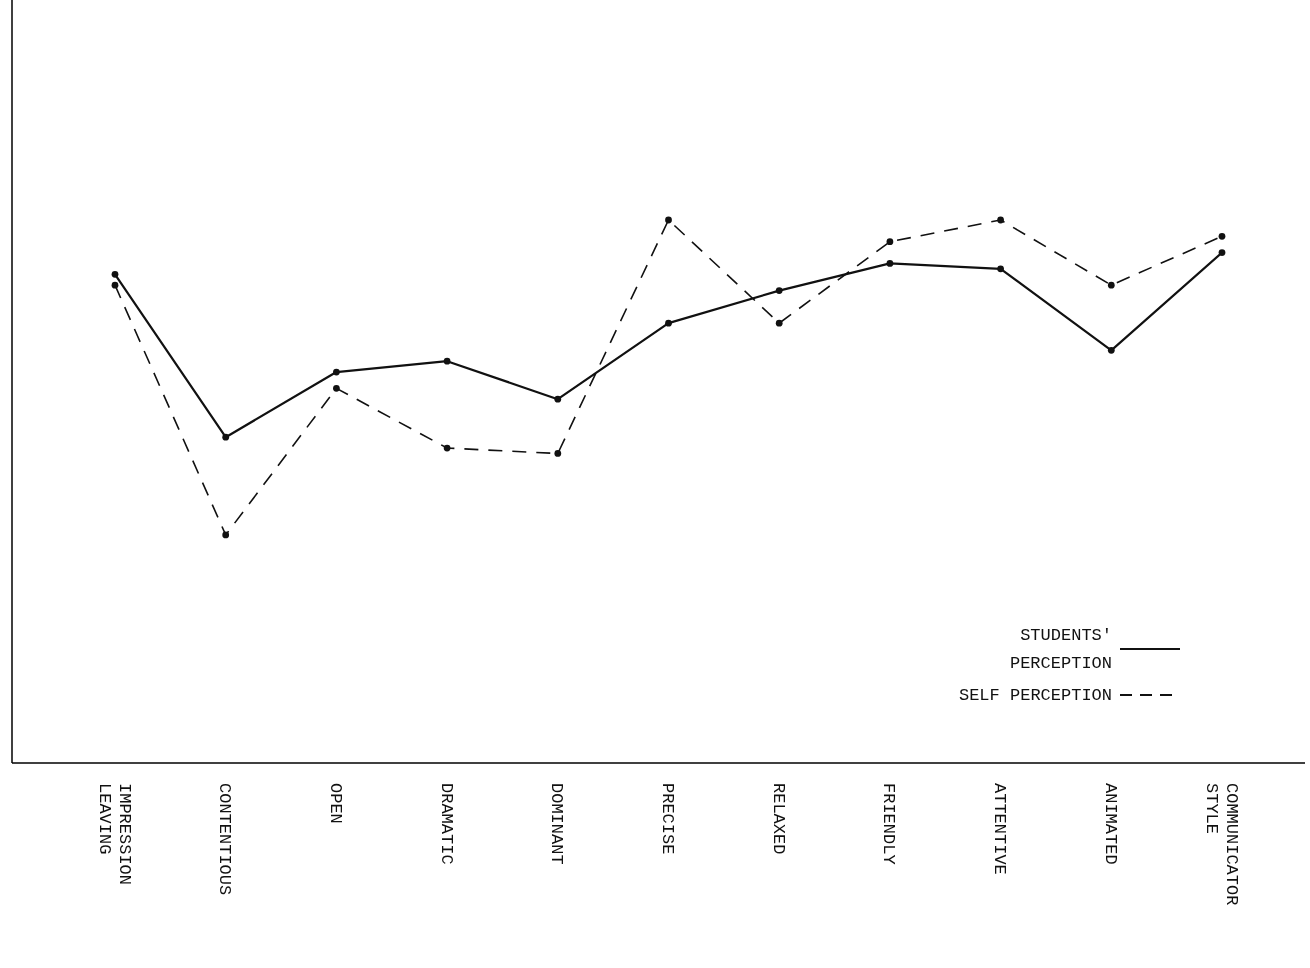 Image resolution: width=1310 pixels, height=968 pixels. Describe the element at coordinates (1221, 844) in the screenshot. I see `x-tick-label: COMMUNICATOR STYLE` at that location.